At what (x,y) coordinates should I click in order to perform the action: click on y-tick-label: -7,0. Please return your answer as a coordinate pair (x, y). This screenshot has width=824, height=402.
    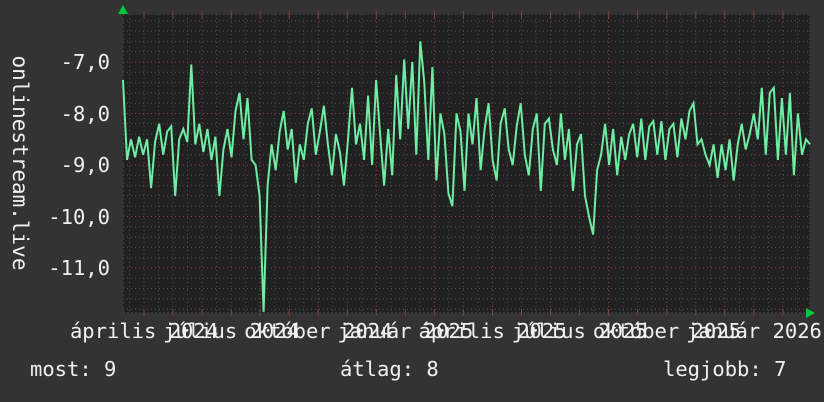
    Looking at the image, I should click on (85, 62).